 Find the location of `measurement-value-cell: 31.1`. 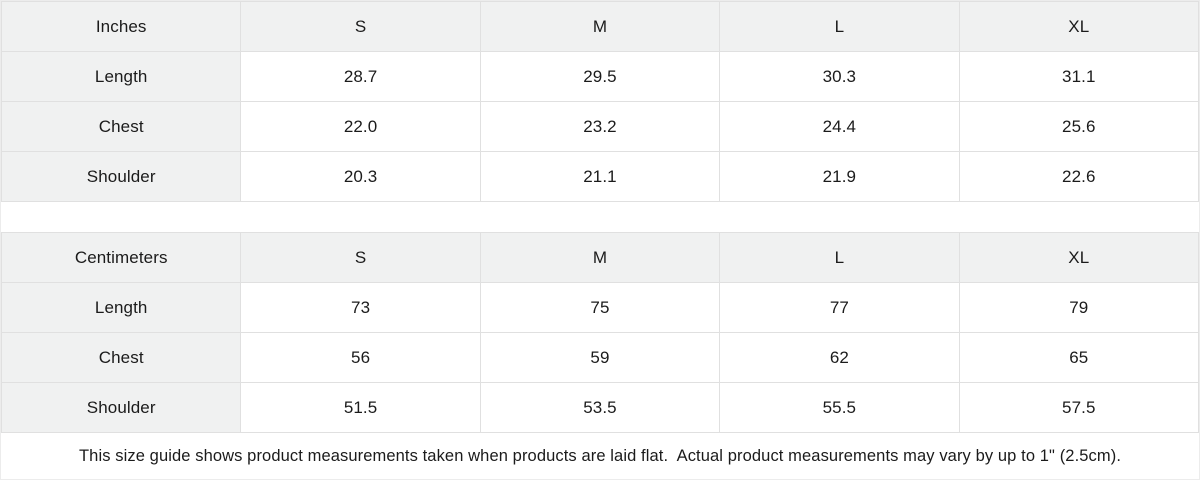

measurement-value-cell: 31.1 is located at coordinates (1079, 76).